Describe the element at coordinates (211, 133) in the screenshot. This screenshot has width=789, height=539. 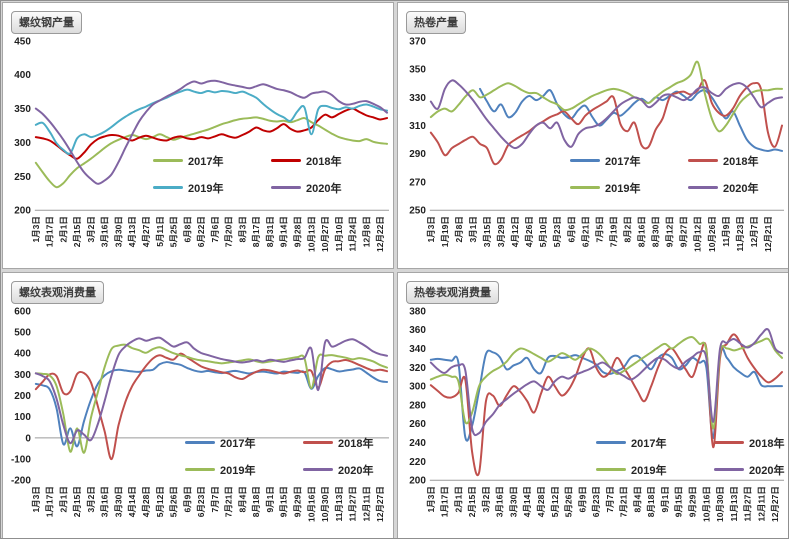
I see `series-line-2018年` at that location.